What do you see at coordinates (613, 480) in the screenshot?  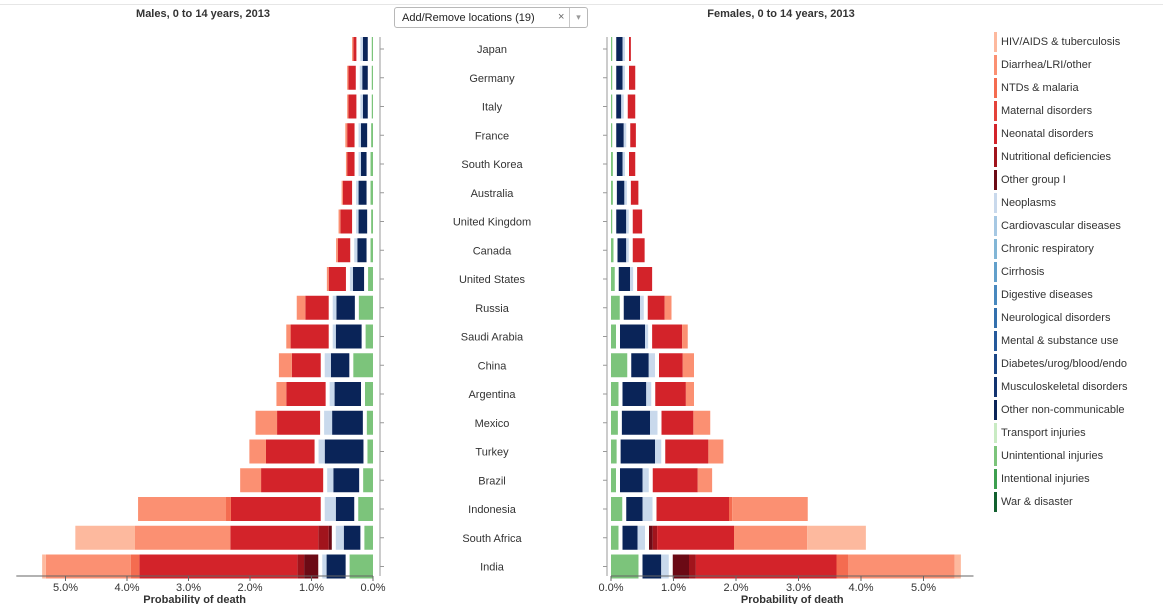 I see `female-bar-brazil-unintentional-injuries` at bounding box center [613, 480].